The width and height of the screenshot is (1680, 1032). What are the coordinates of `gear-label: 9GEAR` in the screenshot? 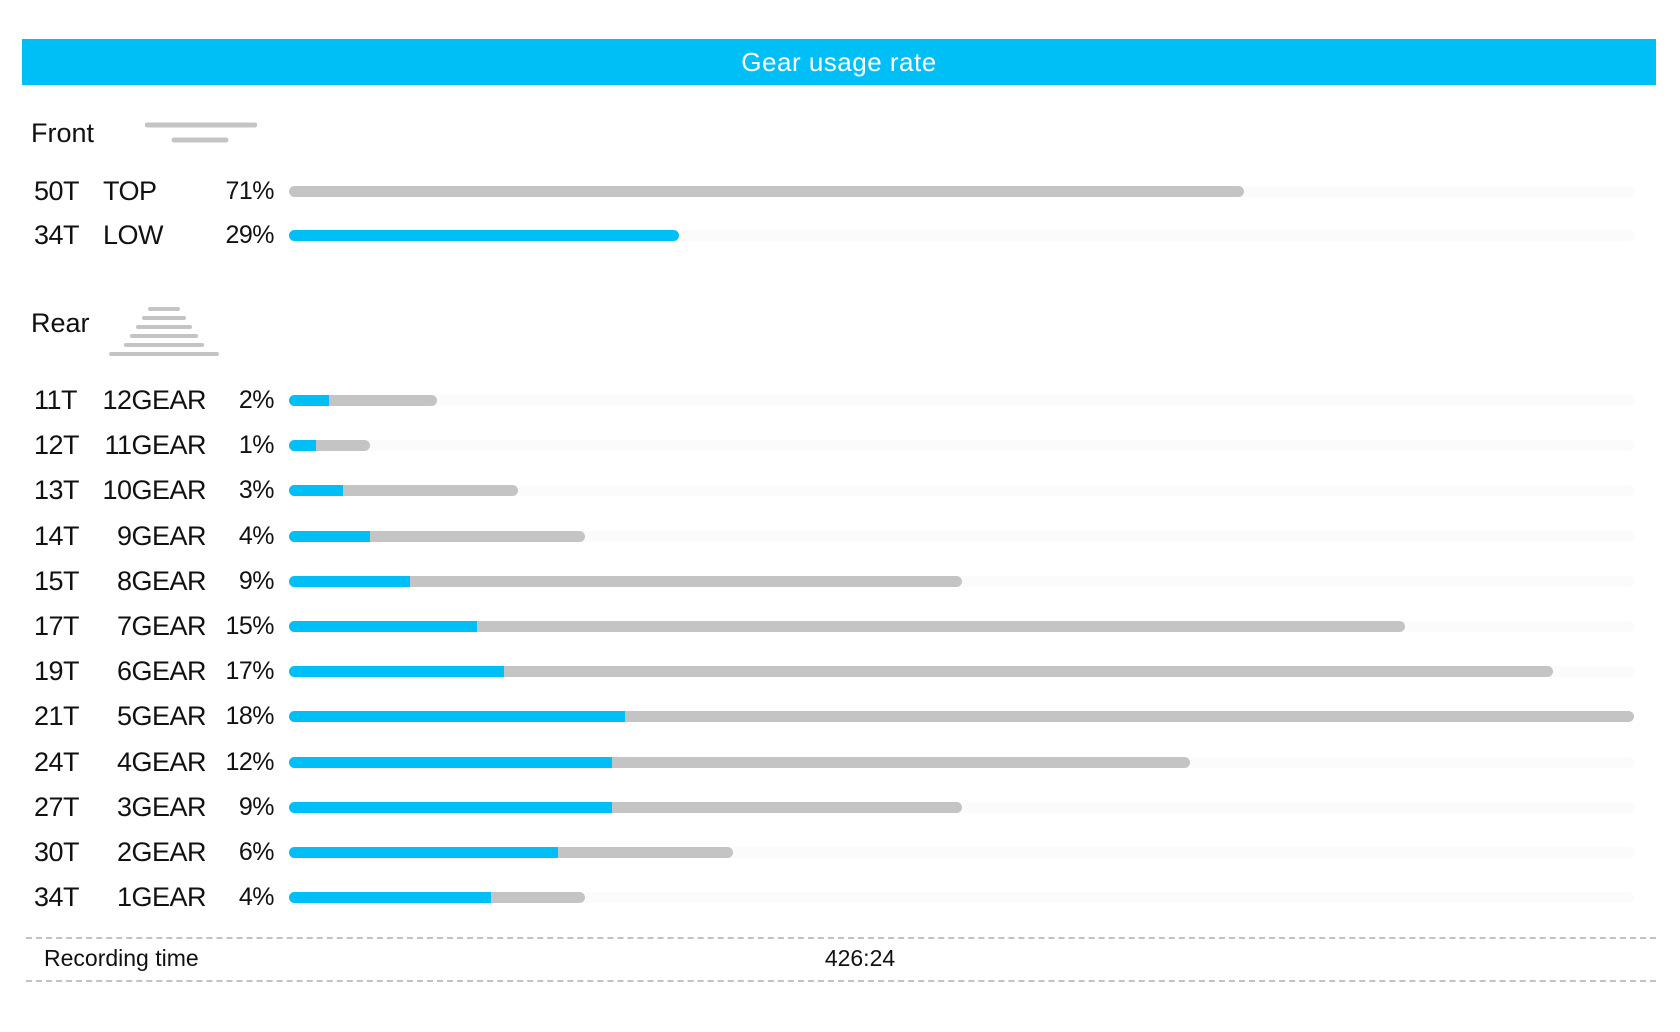 It's located at (161, 536).